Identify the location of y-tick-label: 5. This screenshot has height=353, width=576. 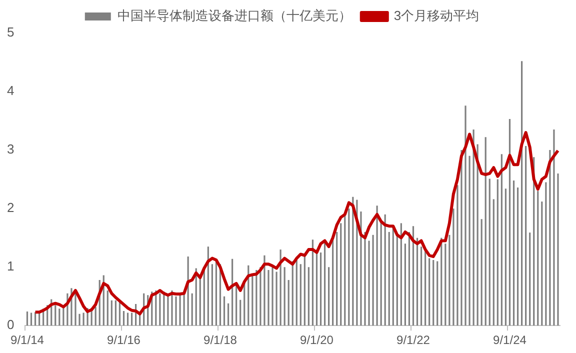
(10, 32).